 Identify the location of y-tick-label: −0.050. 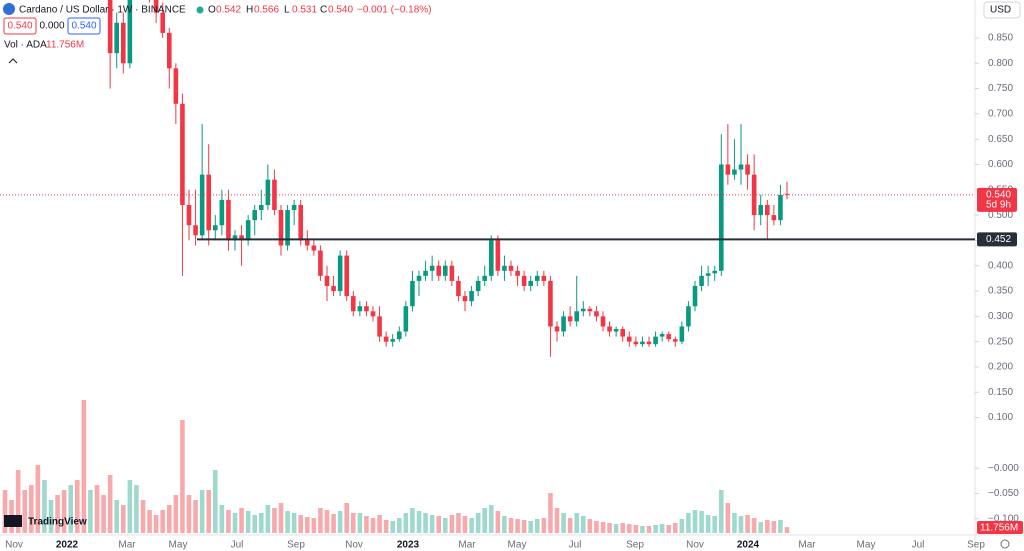
(1003, 493).